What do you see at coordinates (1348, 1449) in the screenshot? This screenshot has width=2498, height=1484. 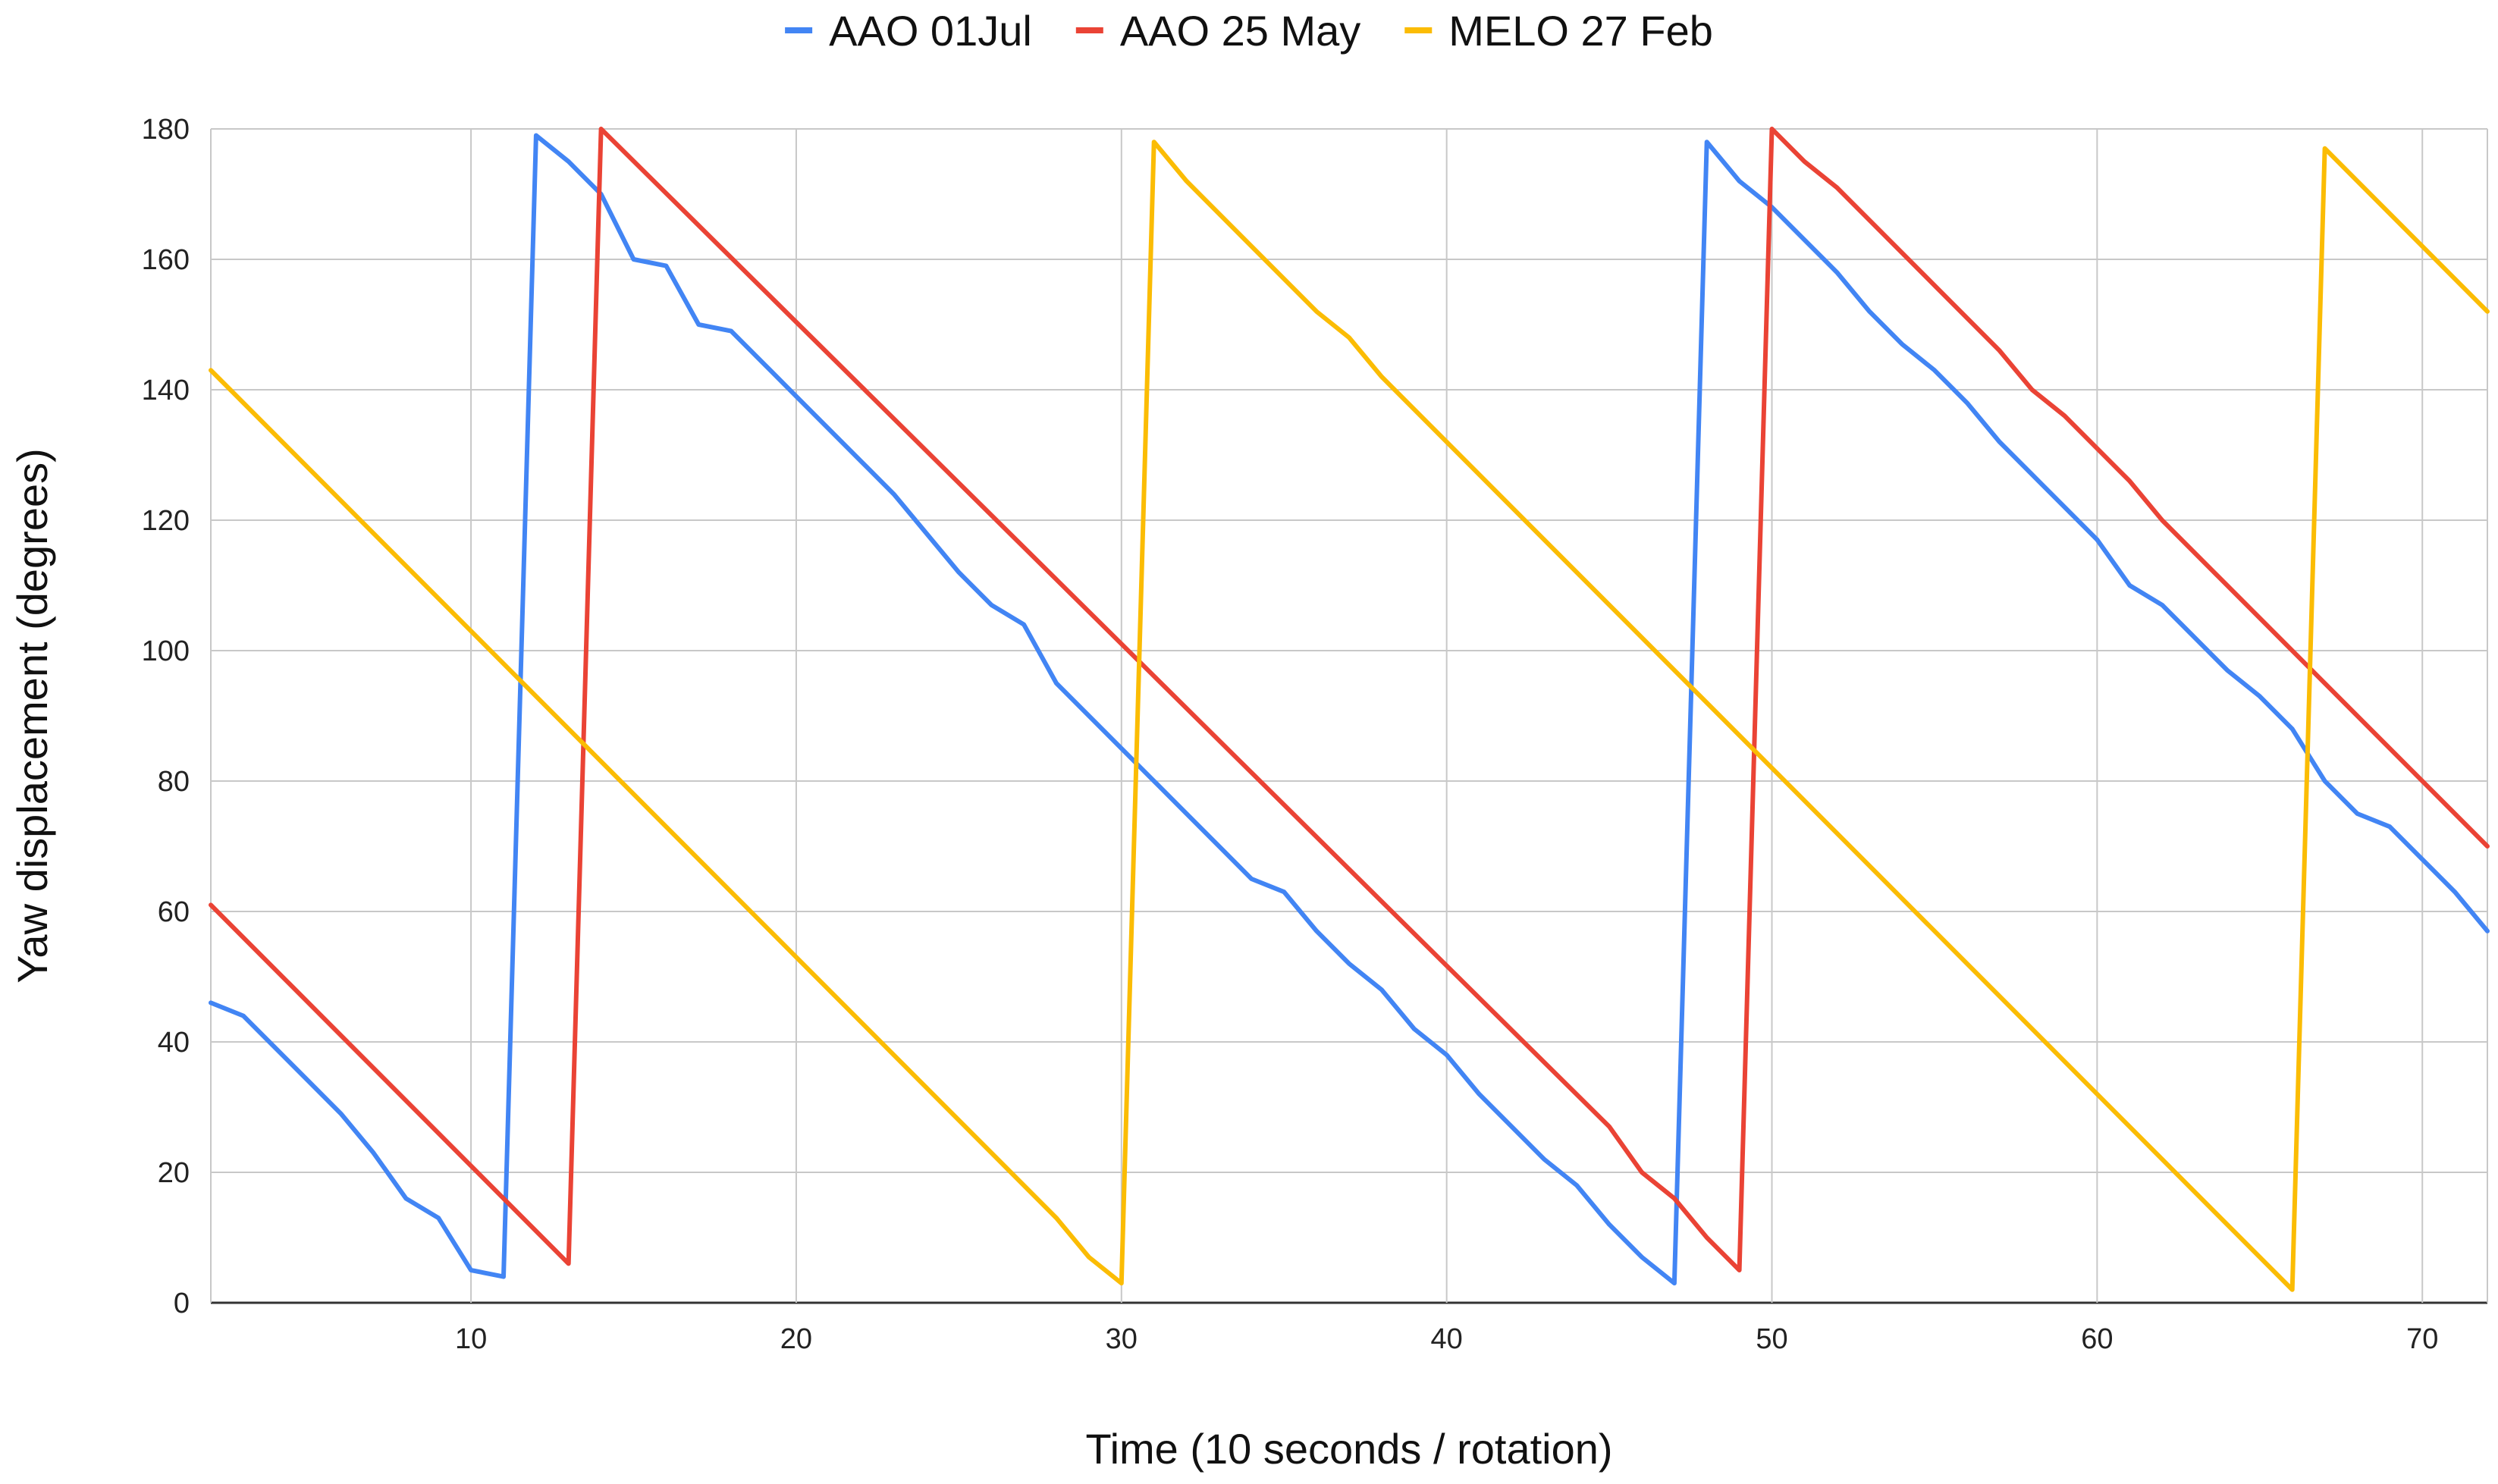 I see `x-axis-title: Time (10 seconds / rotation)` at bounding box center [1348, 1449].